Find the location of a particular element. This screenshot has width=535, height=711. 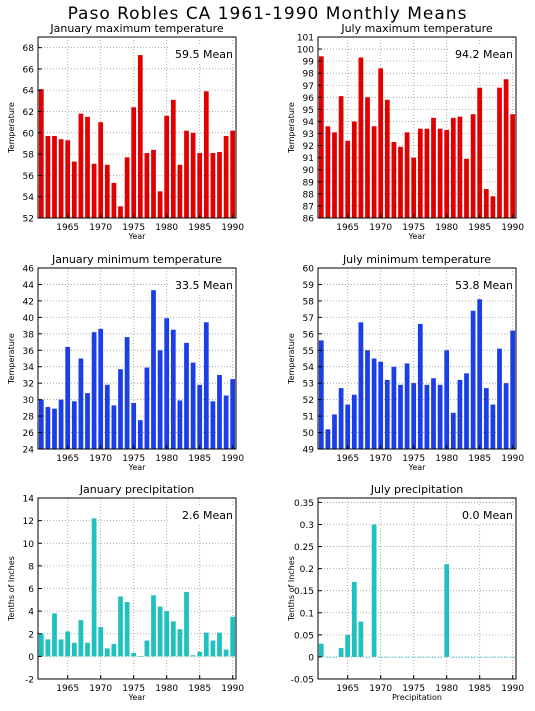

y-tick-label: 10 is located at coordinates (29, 545).